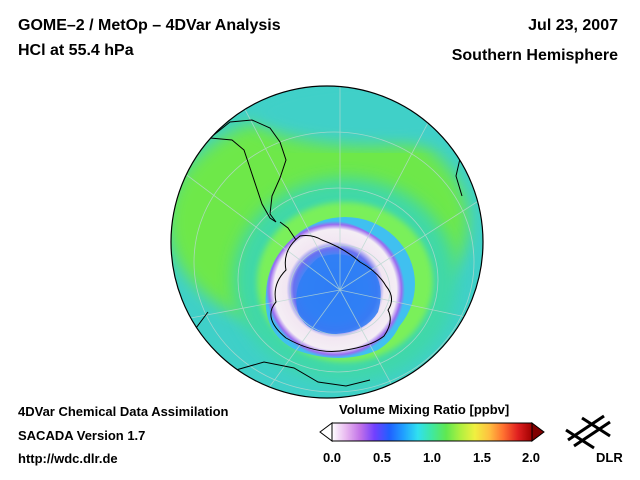 This screenshot has width=640, height=480. What do you see at coordinates (588, 432) in the screenshot?
I see `dlr-logo-icon` at bounding box center [588, 432].